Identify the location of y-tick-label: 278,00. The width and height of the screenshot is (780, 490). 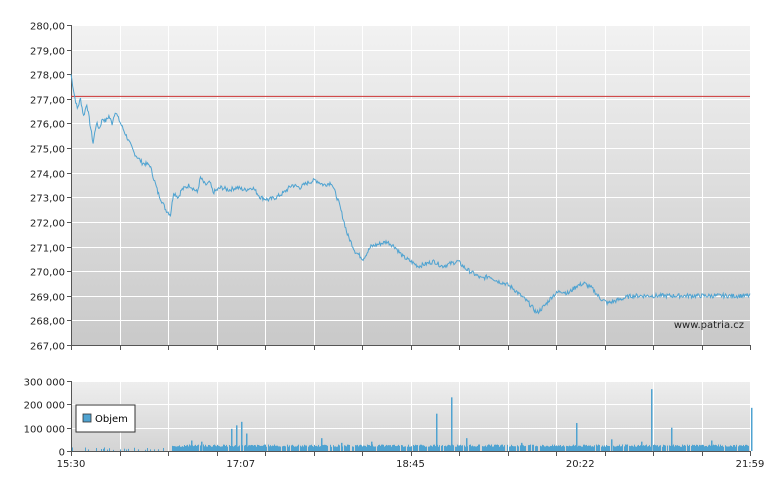
(47, 76).